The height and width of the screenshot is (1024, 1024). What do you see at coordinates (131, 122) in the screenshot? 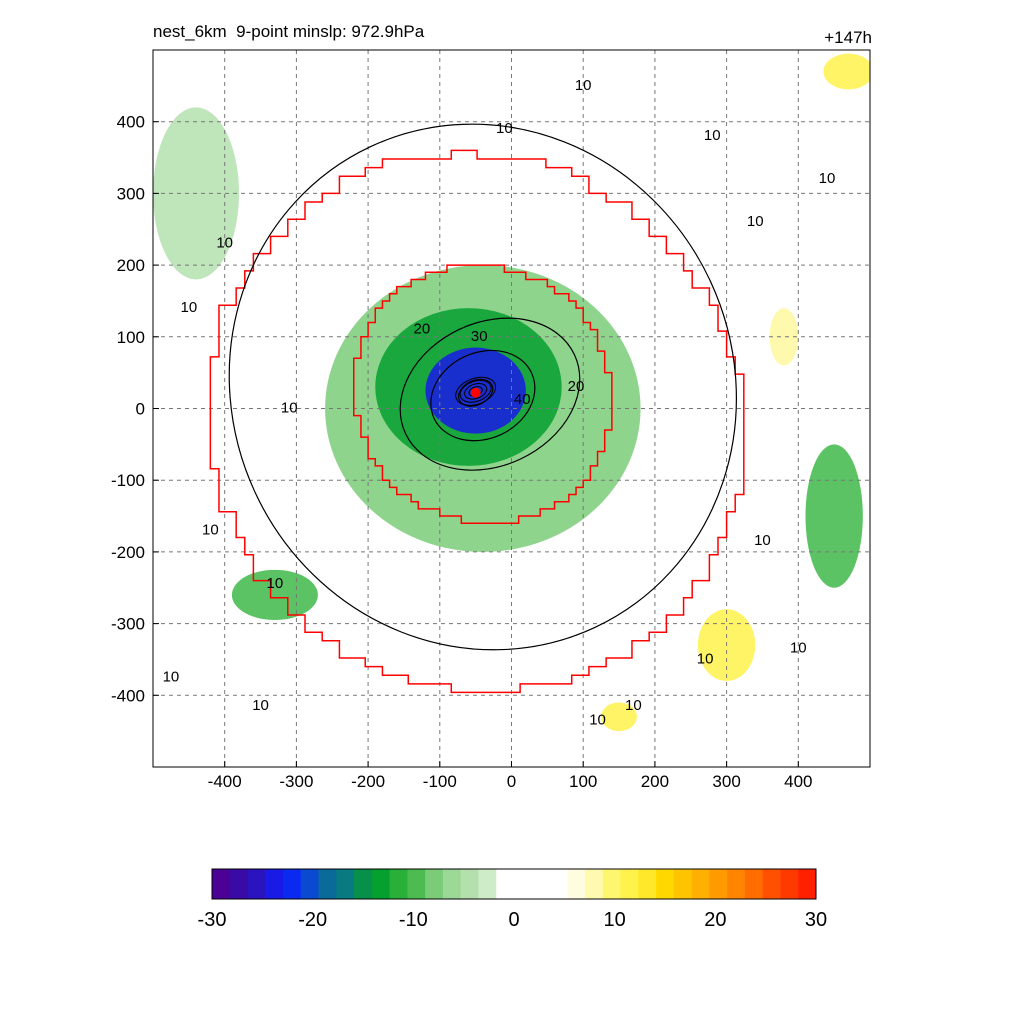
I see `y-tick-label: 400` at bounding box center [131, 122].